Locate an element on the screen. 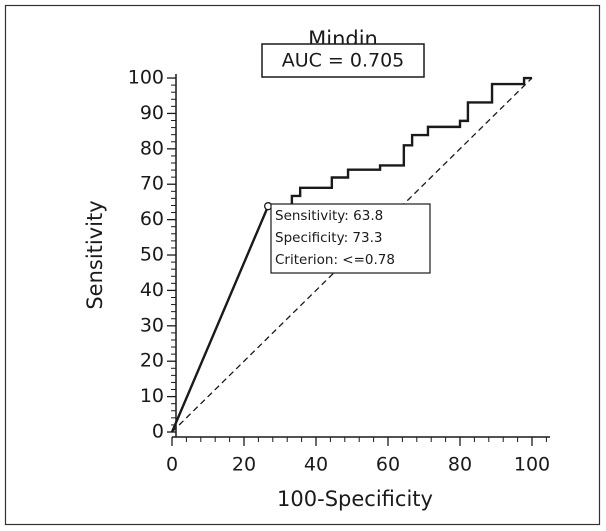  x-tick-label: 40 is located at coordinates (316, 465).